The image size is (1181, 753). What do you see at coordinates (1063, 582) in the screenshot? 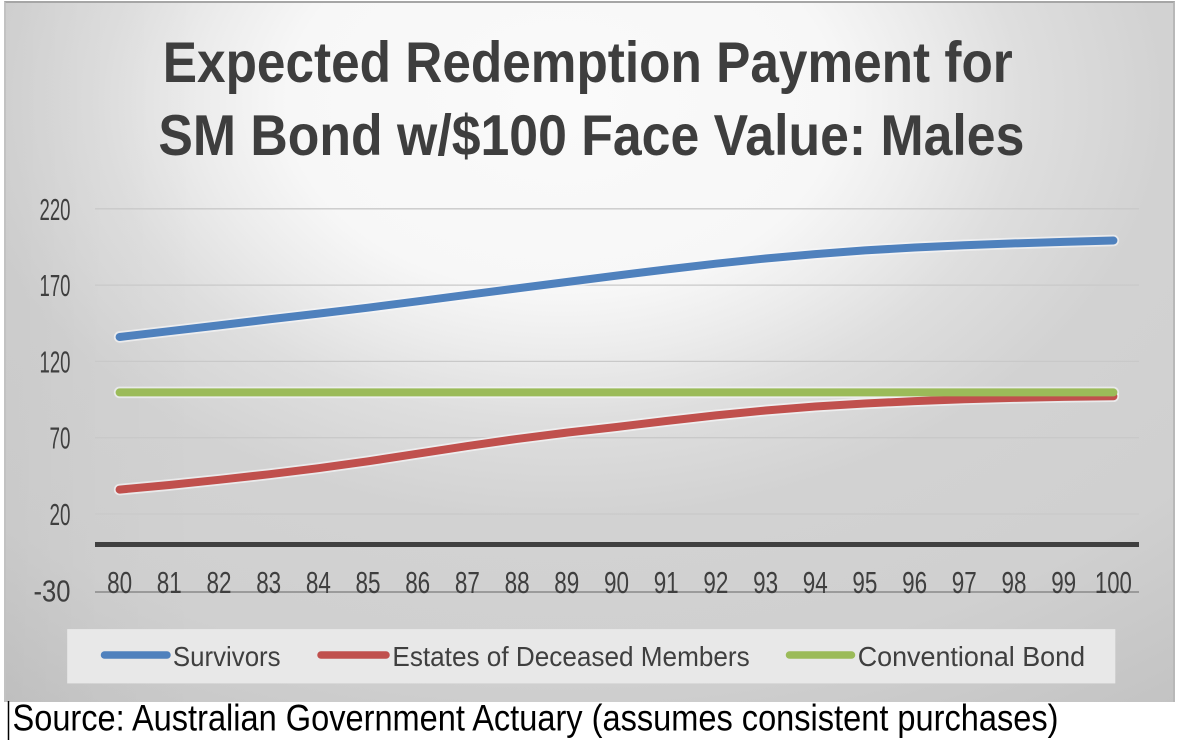
I see `svg-text: 99` at bounding box center [1063, 582].